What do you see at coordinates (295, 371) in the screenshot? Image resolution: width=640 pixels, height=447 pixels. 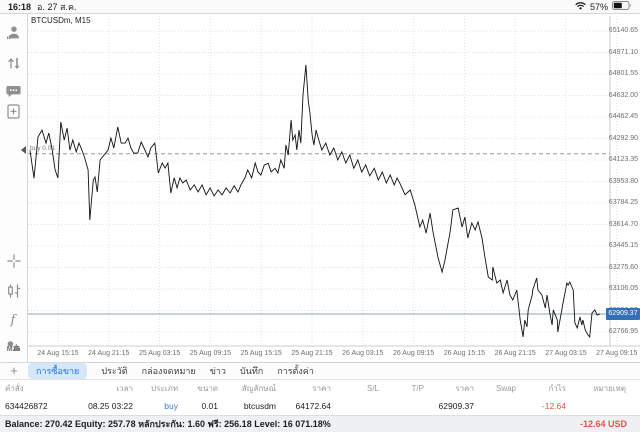 I see `tab-settings: การตั้งค่า` at bounding box center [295, 371].